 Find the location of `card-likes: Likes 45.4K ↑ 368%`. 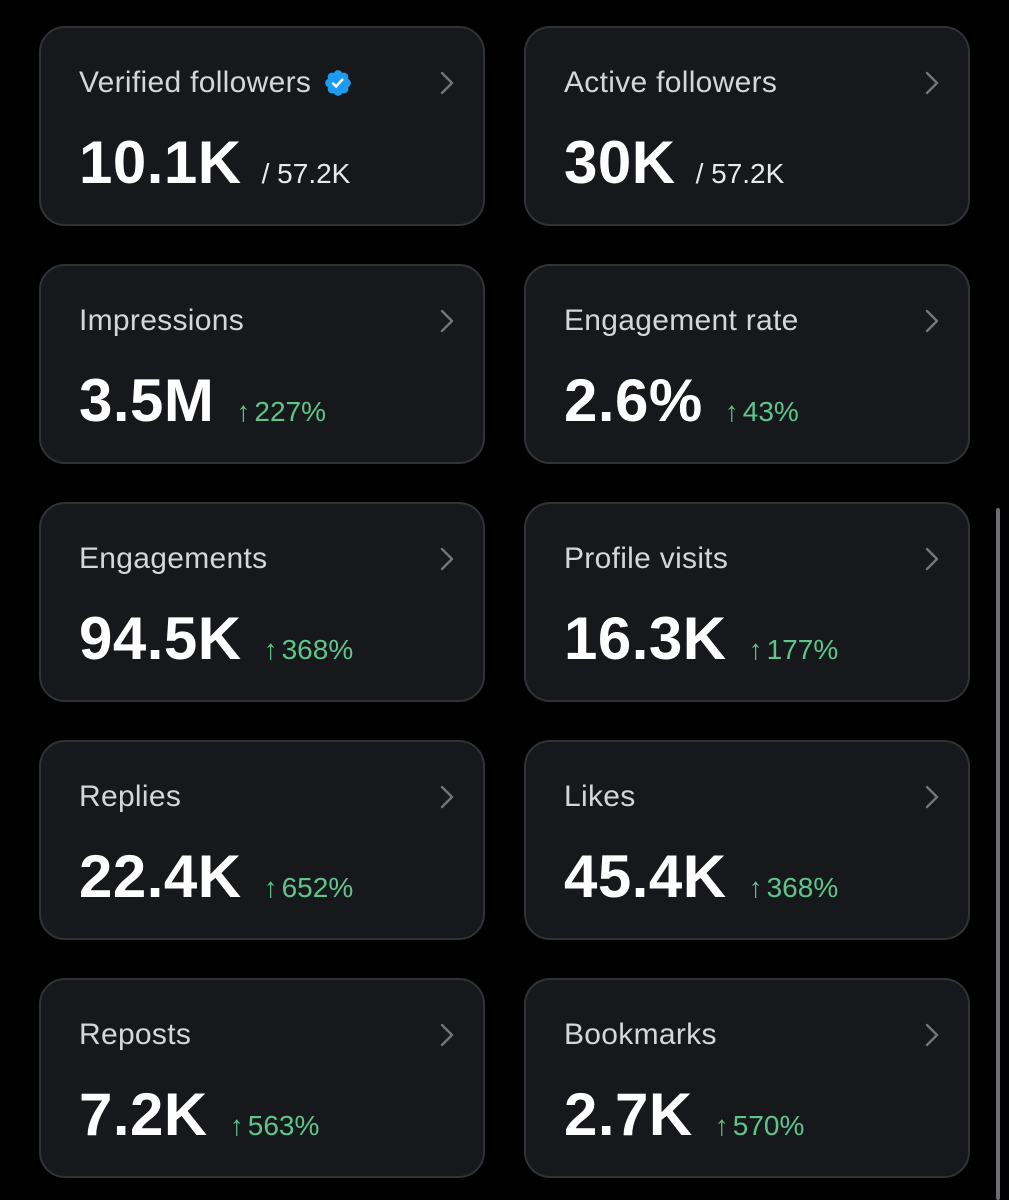

card-likes: Likes 45.4K ↑ 368% is located at coordinates (747, 840).